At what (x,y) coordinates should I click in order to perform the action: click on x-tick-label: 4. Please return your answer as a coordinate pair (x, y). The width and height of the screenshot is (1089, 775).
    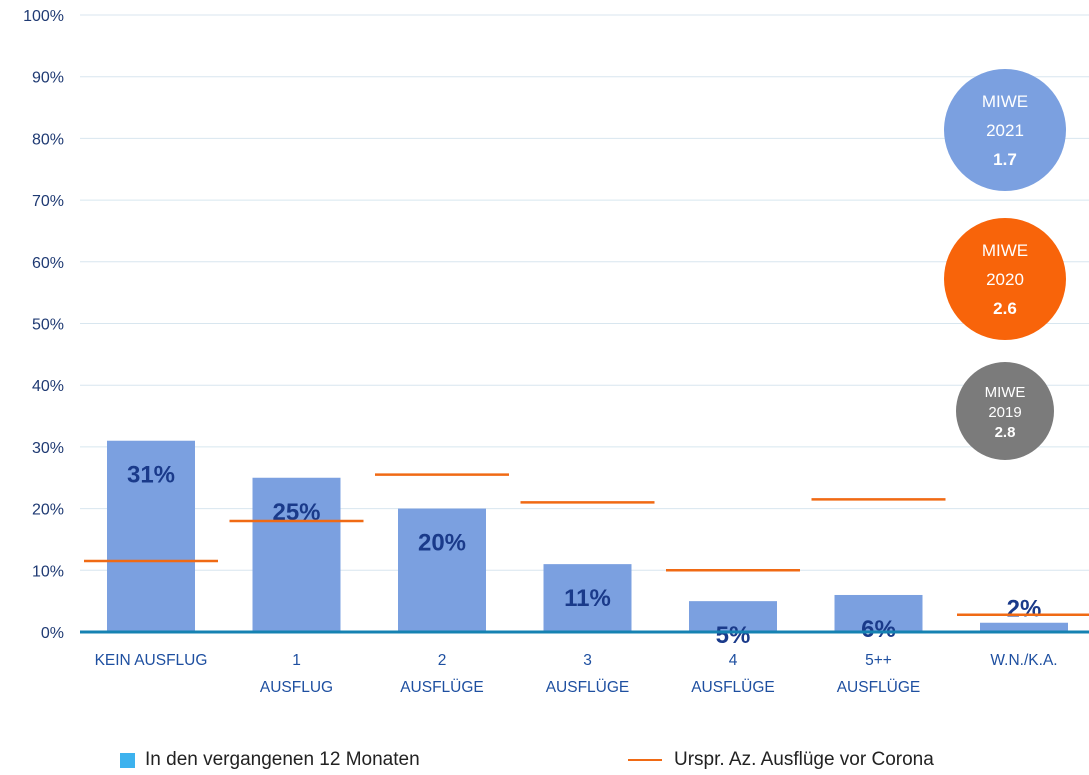
    Looking at the image, I should click on (733, 660).